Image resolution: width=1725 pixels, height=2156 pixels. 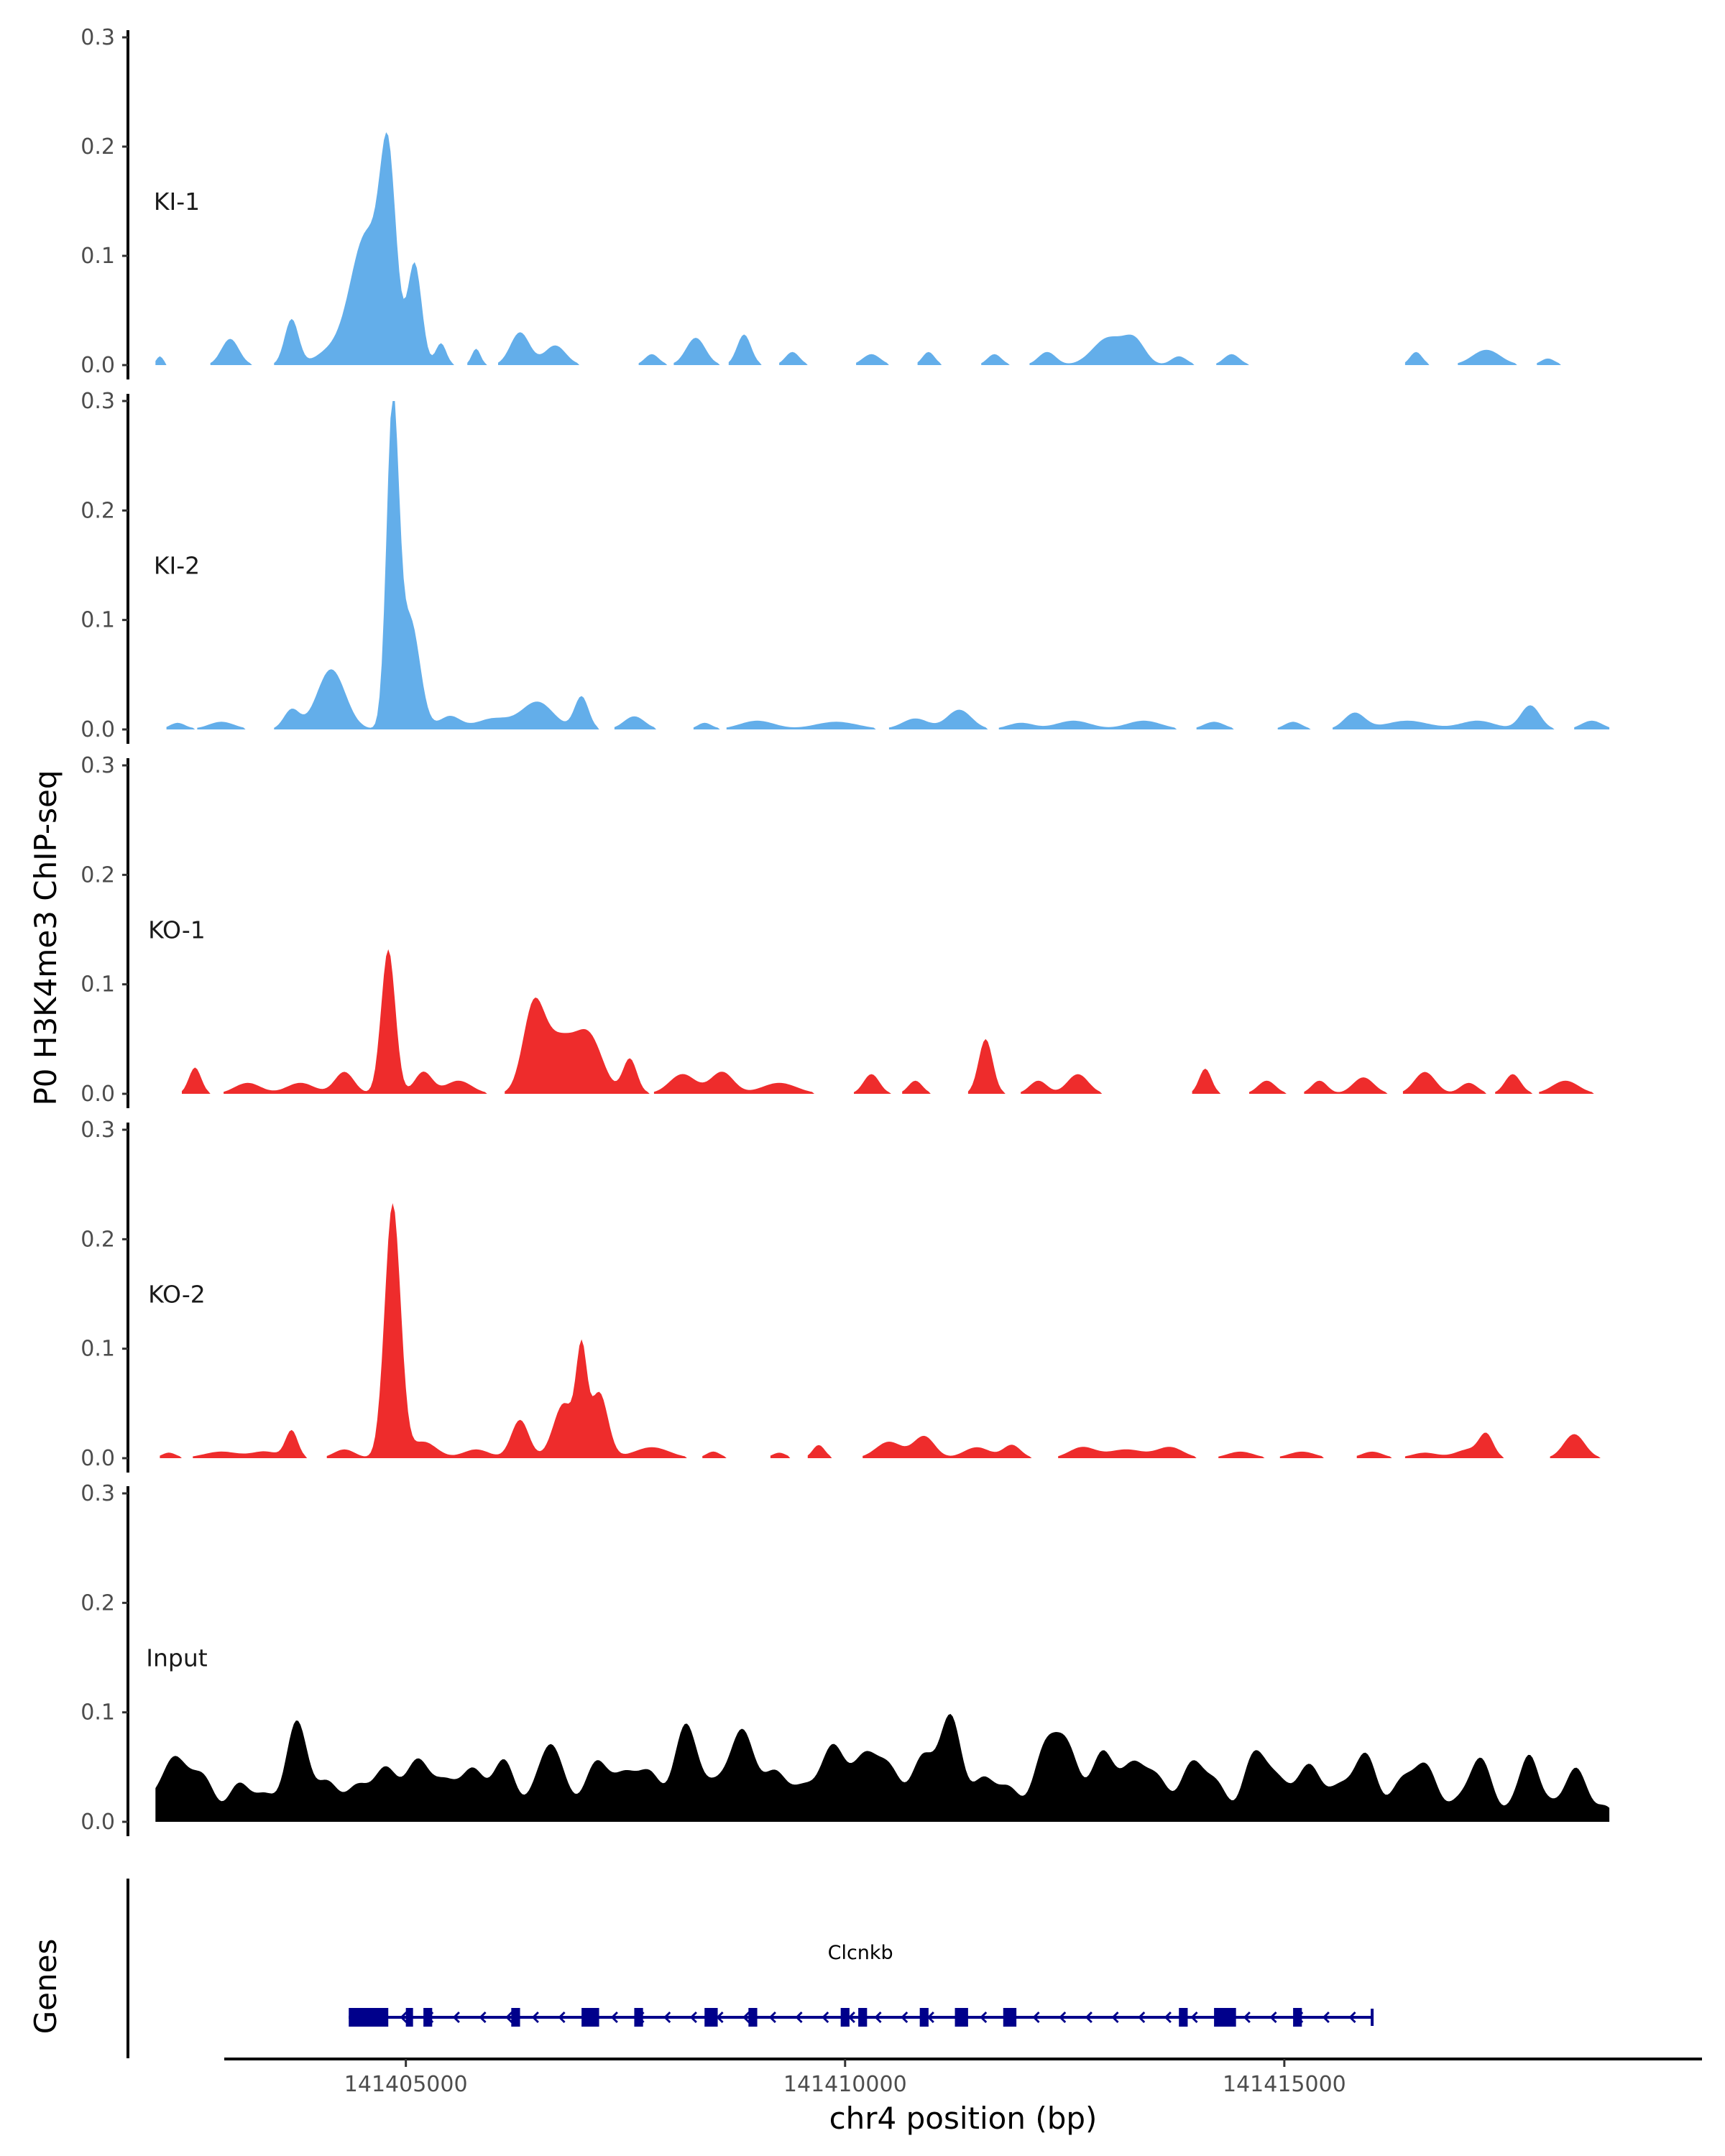 I want to click on x-tick-label: 141405000, so click(x=406, y=2084).